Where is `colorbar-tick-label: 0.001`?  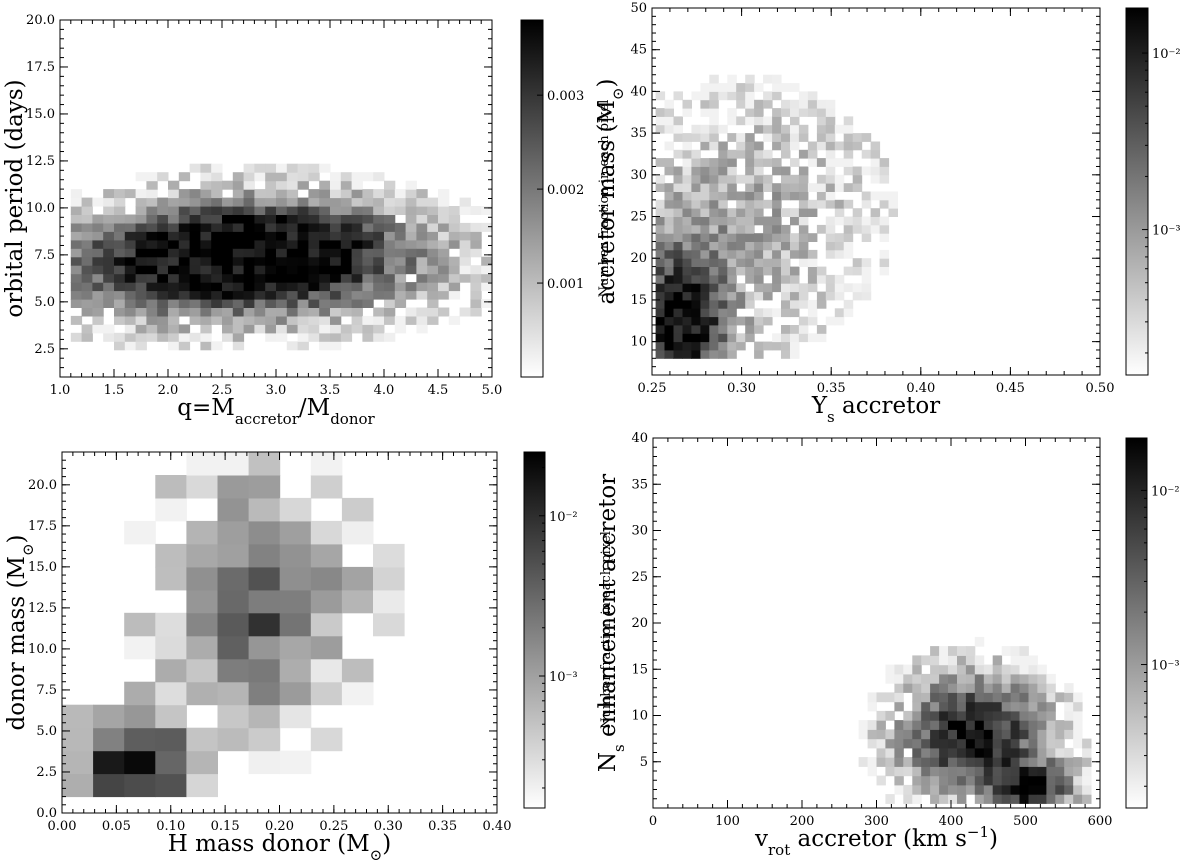
colorbar-tick-label: 0.001 is located at coordinates (565, 284).